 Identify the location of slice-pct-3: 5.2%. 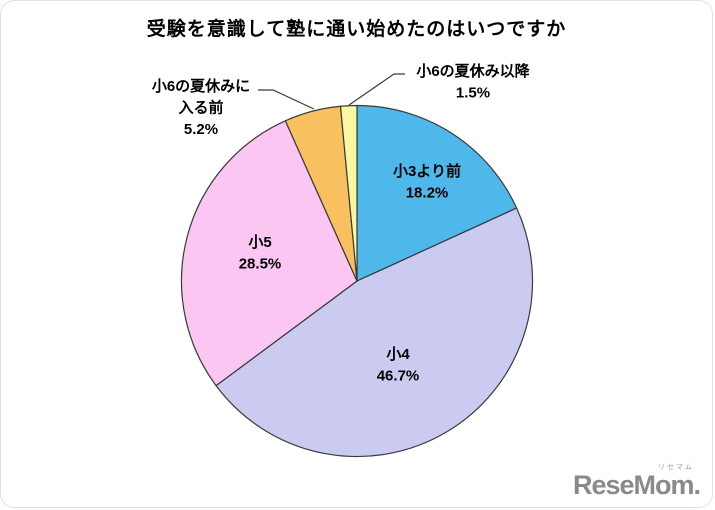
(201, 129).